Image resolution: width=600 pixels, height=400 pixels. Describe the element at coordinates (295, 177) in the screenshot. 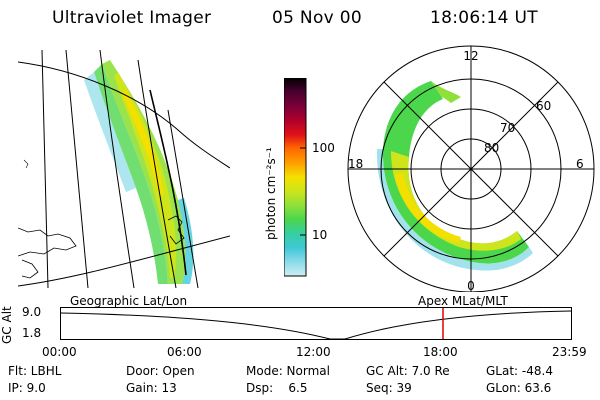

I see `colorbar` at that location.